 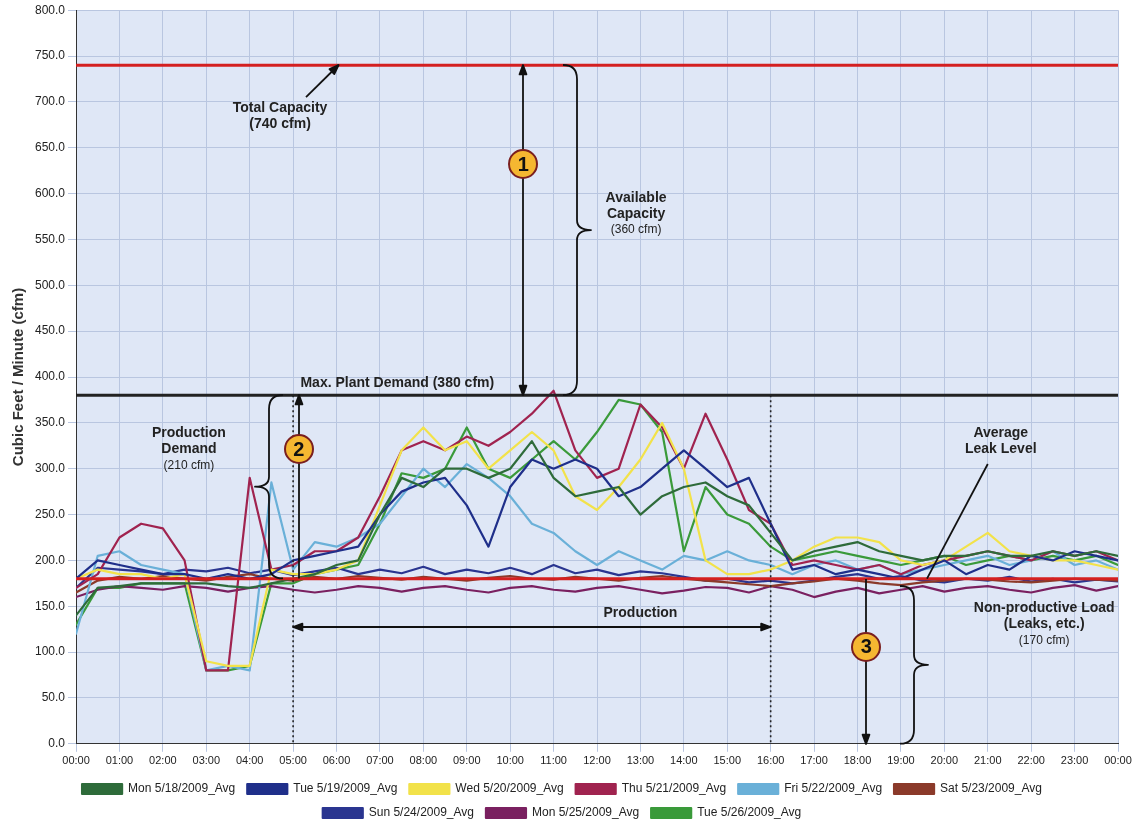 I want to click on y-tick-label: 700.0, so click(x=50, y=101).